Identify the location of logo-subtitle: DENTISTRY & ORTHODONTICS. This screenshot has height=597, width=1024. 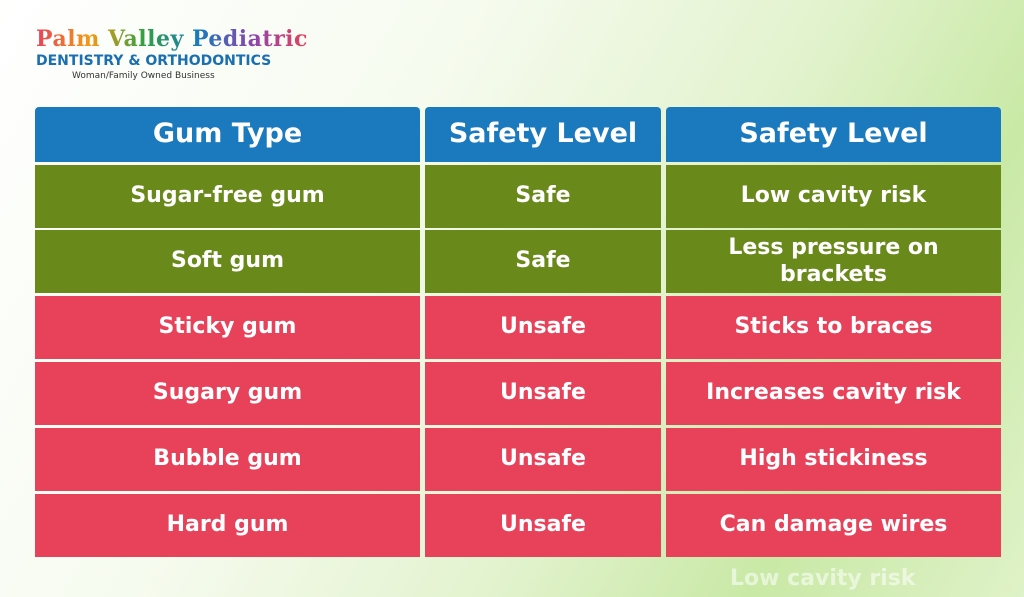
(154, 61).